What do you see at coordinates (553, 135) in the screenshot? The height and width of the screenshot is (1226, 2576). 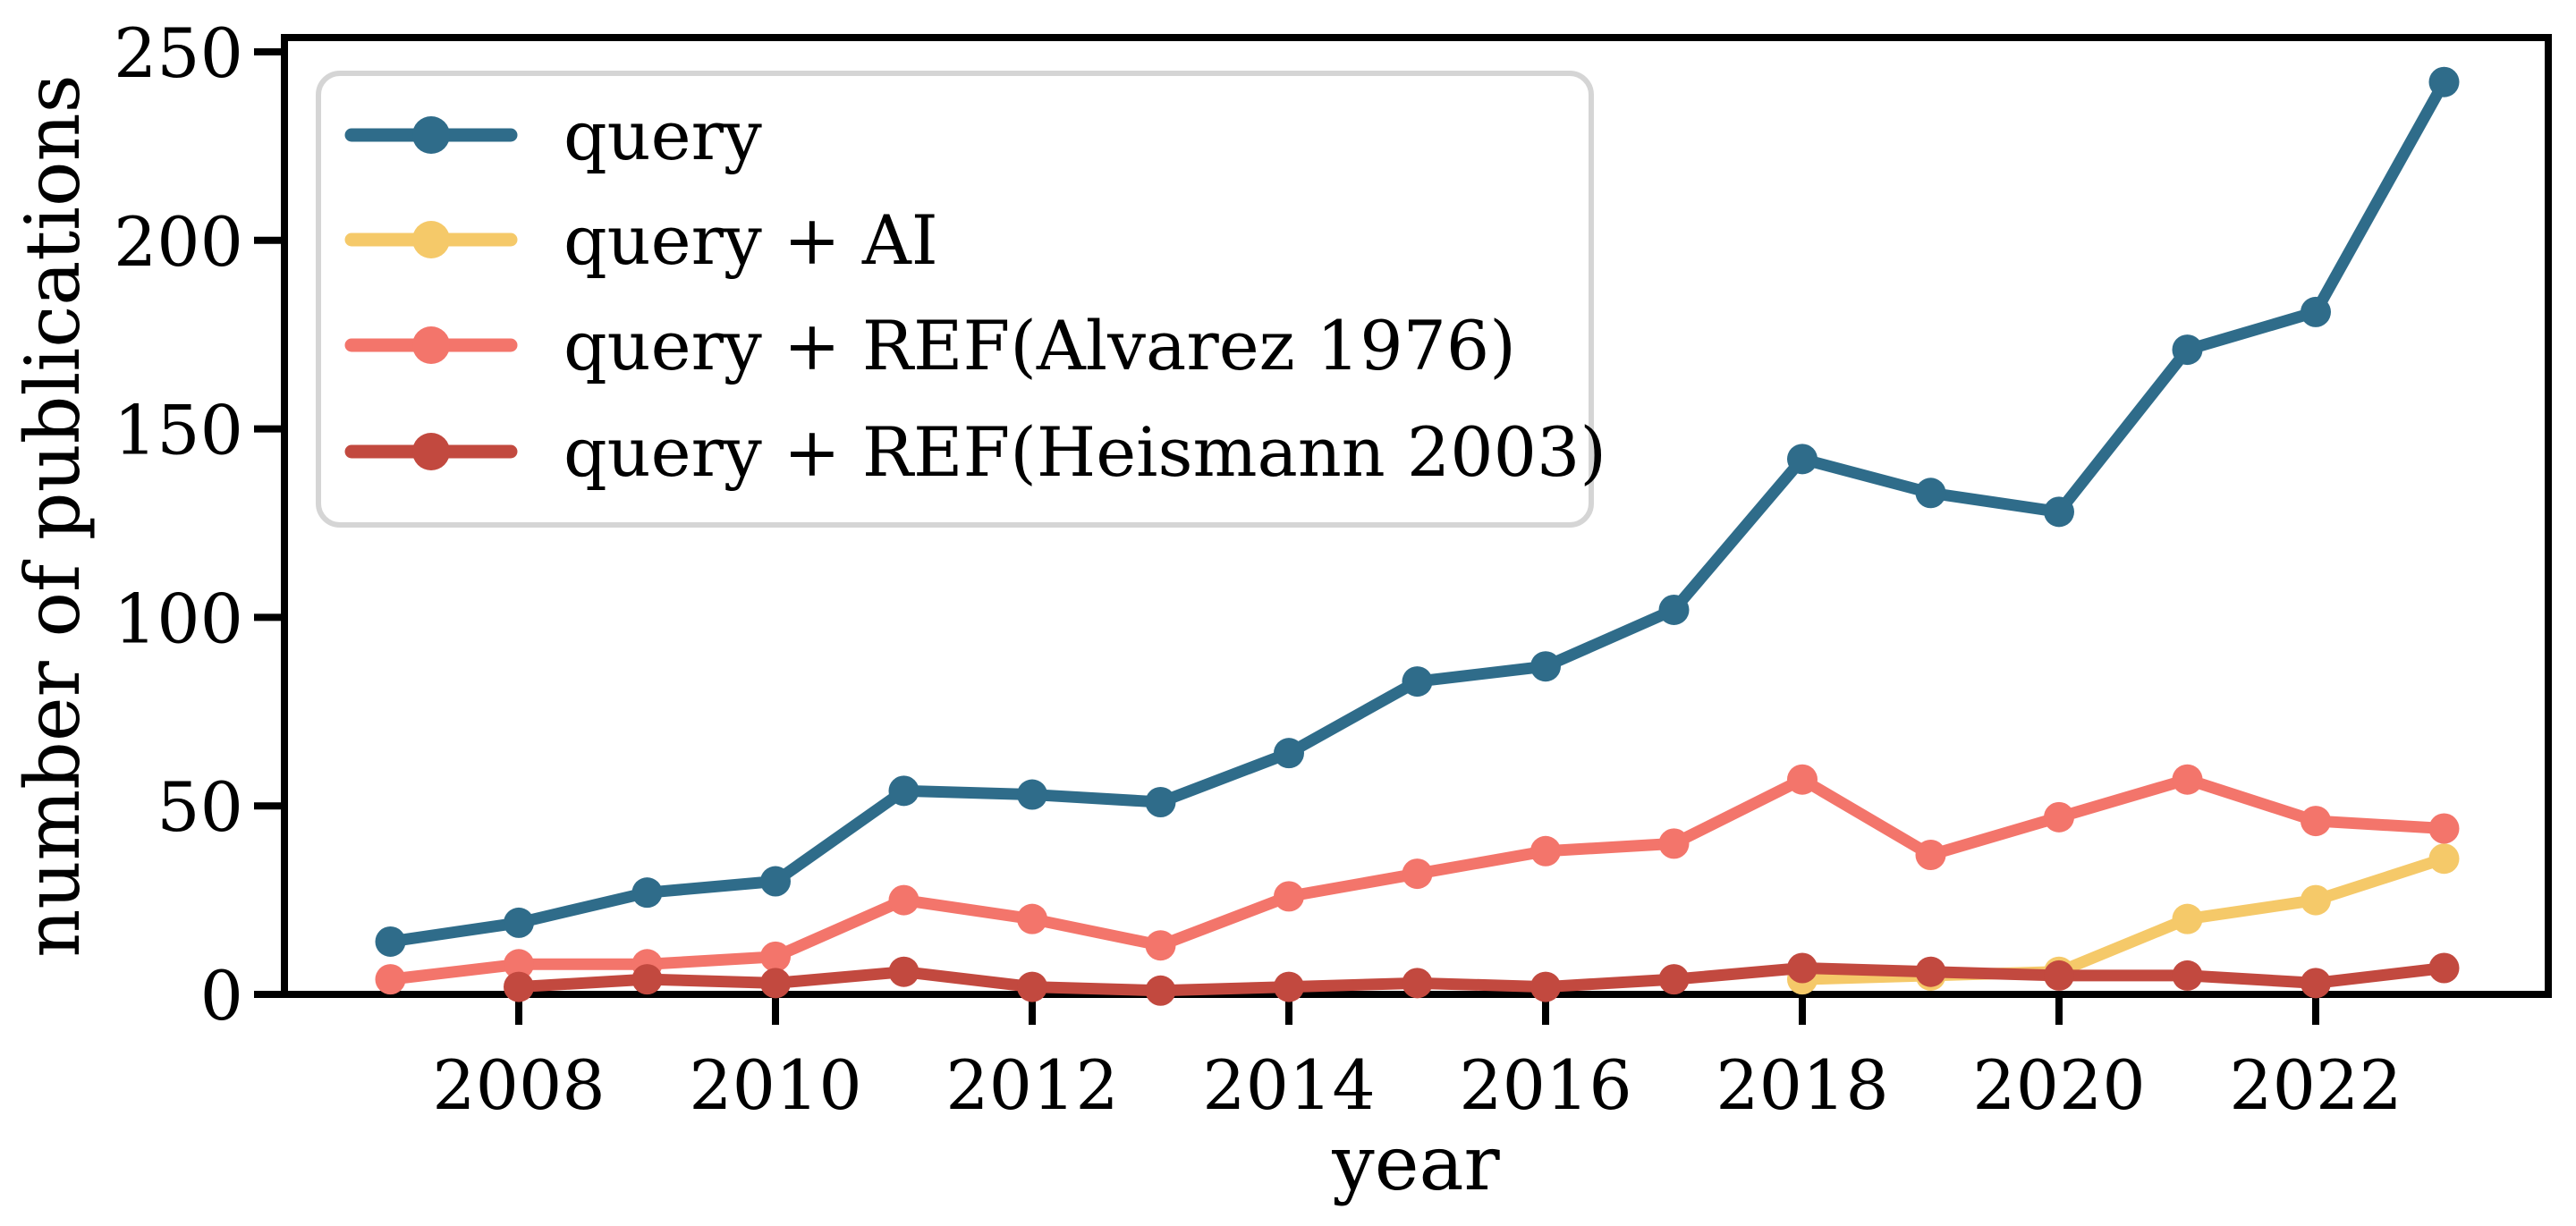 I see `legend-item: query` at bounding box center [553, 135].